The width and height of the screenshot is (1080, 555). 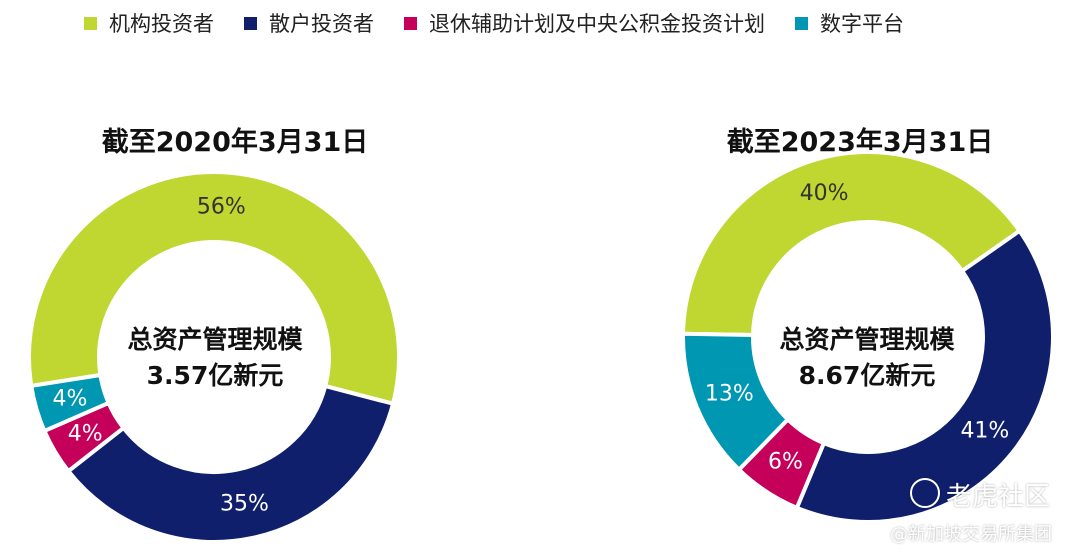 What do you see at coordinates (785, 462) in the screenshot?
I see `slice-label-srs-cpf: 6%` at bounding box center [785, 462].